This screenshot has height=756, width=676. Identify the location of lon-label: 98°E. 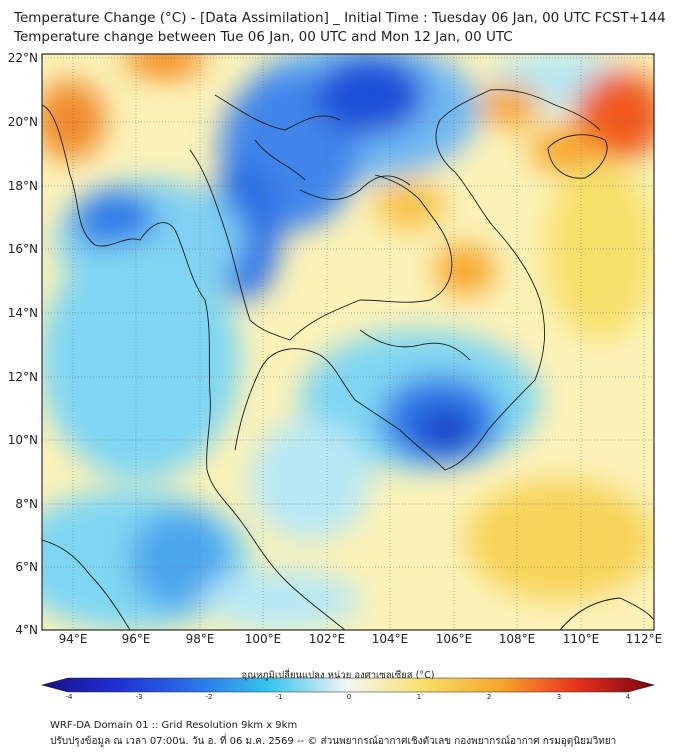
(200, 639).